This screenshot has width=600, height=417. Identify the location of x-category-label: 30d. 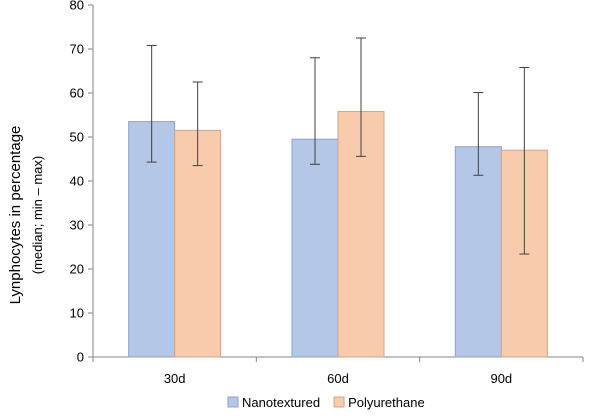
(175, 378).